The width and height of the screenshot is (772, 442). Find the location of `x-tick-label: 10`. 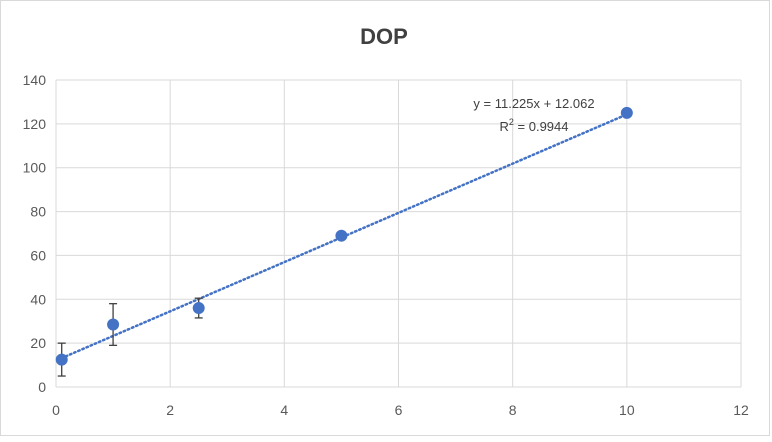

x-tick-label: 10 is located at coordinates (627, 410).